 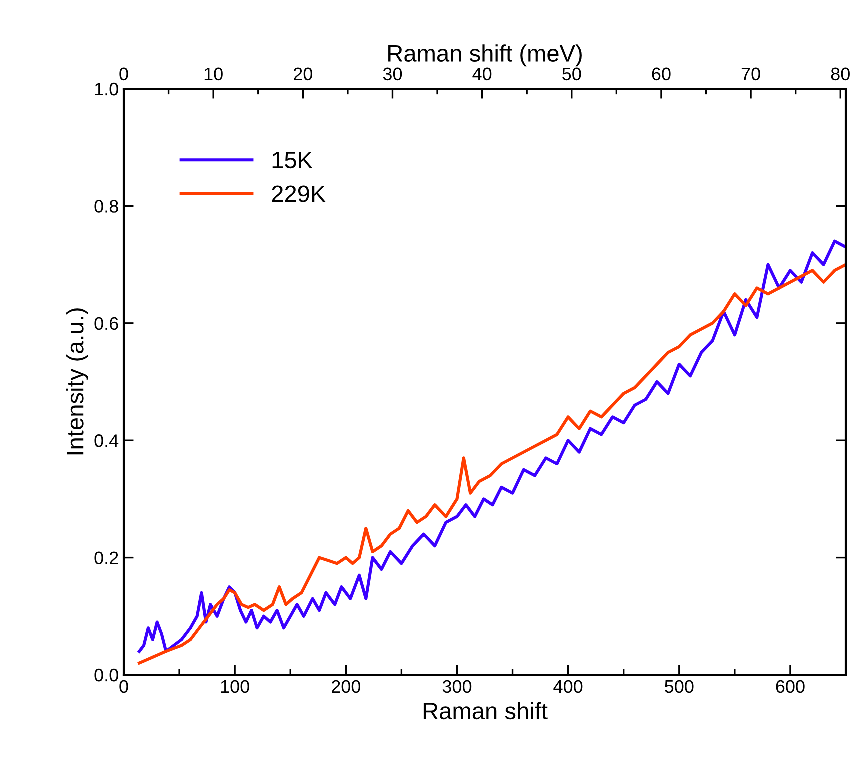 What do you see at coordinates (568, 687) in the screenshot?
I see `x-tick-label: 400` at bounding box center [568, 687].